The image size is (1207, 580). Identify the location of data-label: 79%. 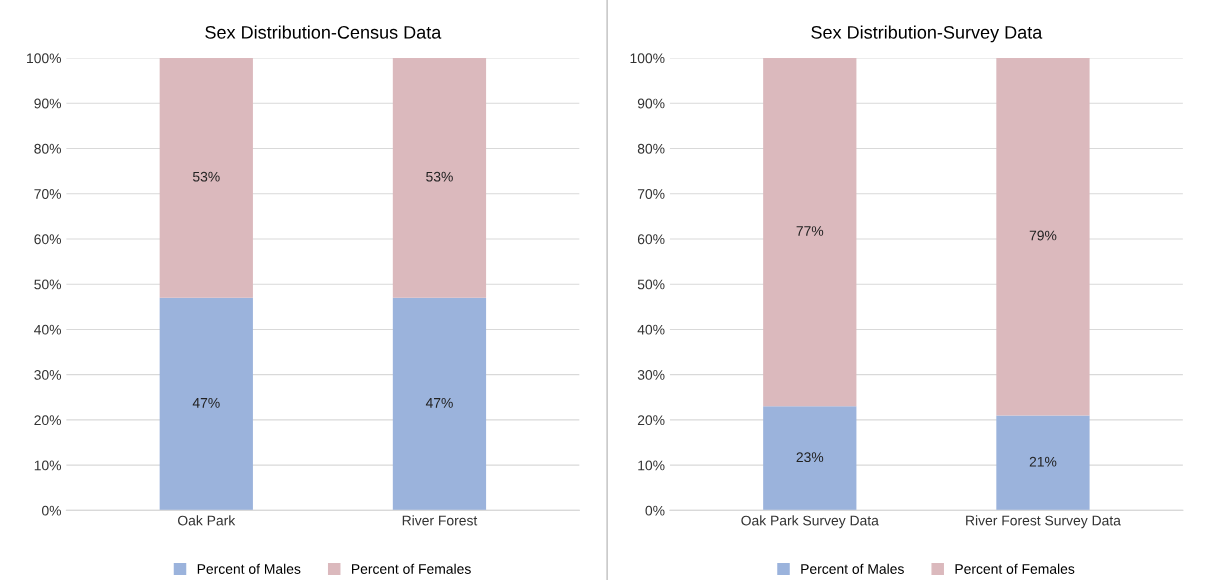
(1043, 235).